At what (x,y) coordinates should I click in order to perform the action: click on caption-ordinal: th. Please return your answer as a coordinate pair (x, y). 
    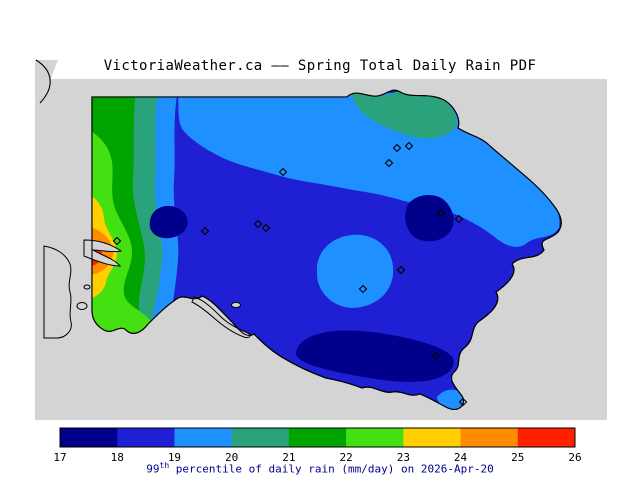
    Looking at the image, I should click on (164, 465).